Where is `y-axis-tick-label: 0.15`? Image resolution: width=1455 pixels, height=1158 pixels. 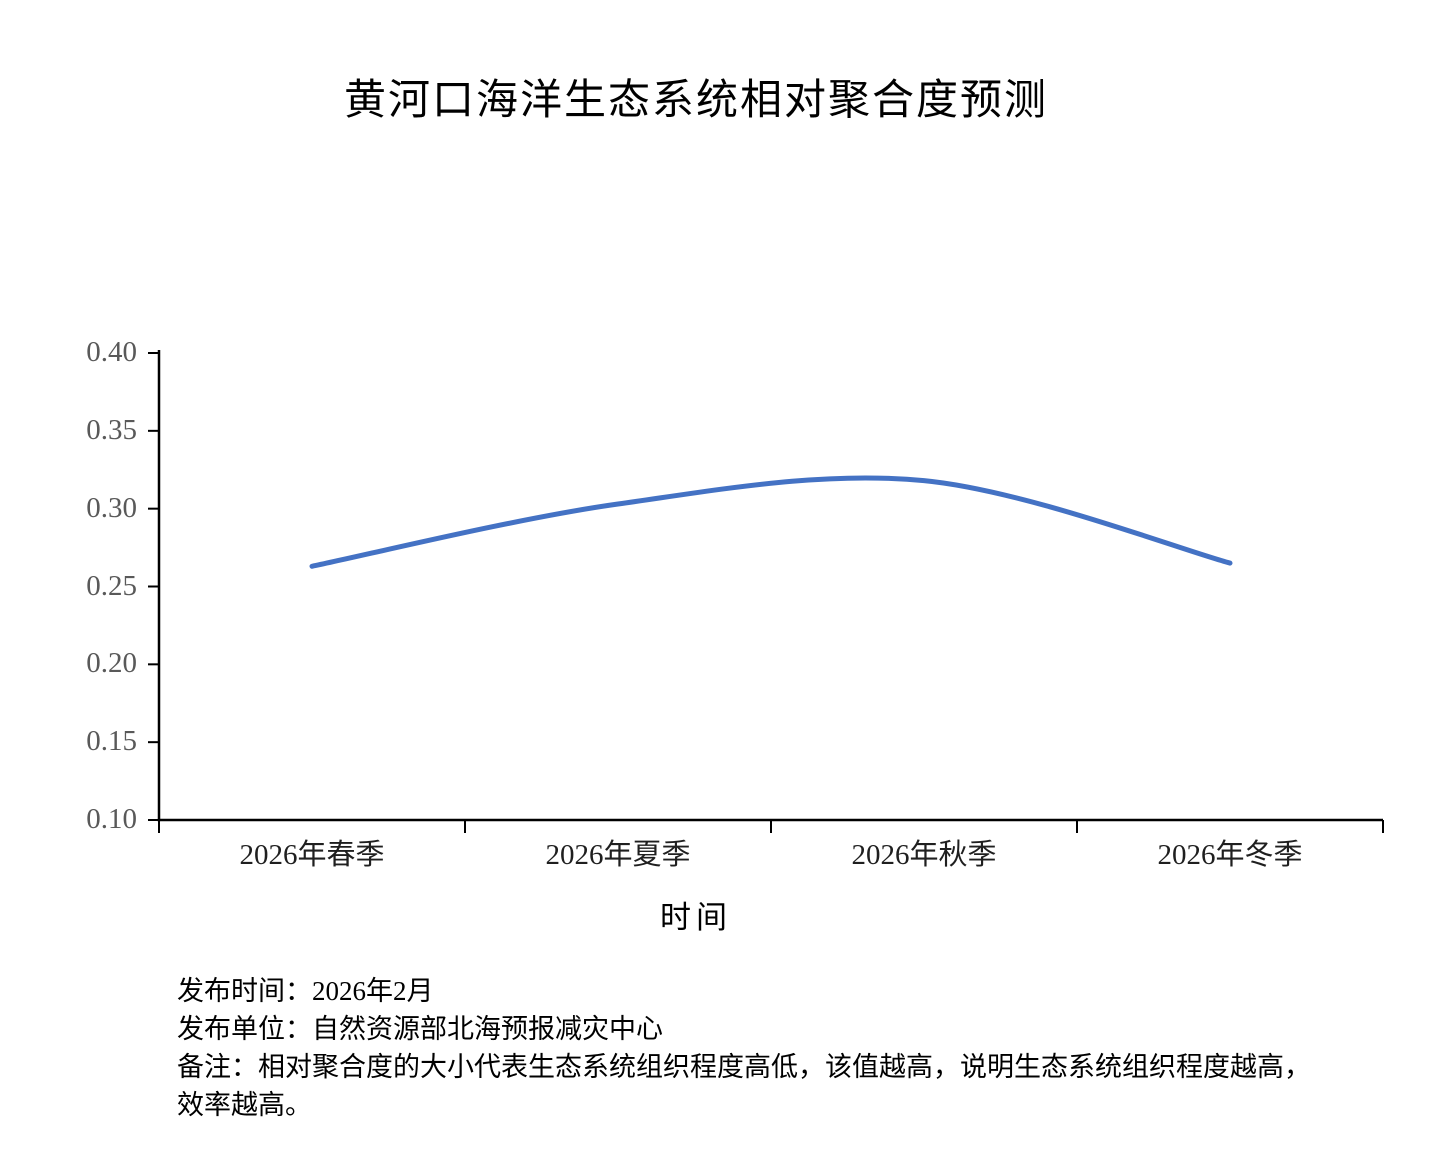
y-axis-tick-label: 0.15 is located at coordinates (111, 741).